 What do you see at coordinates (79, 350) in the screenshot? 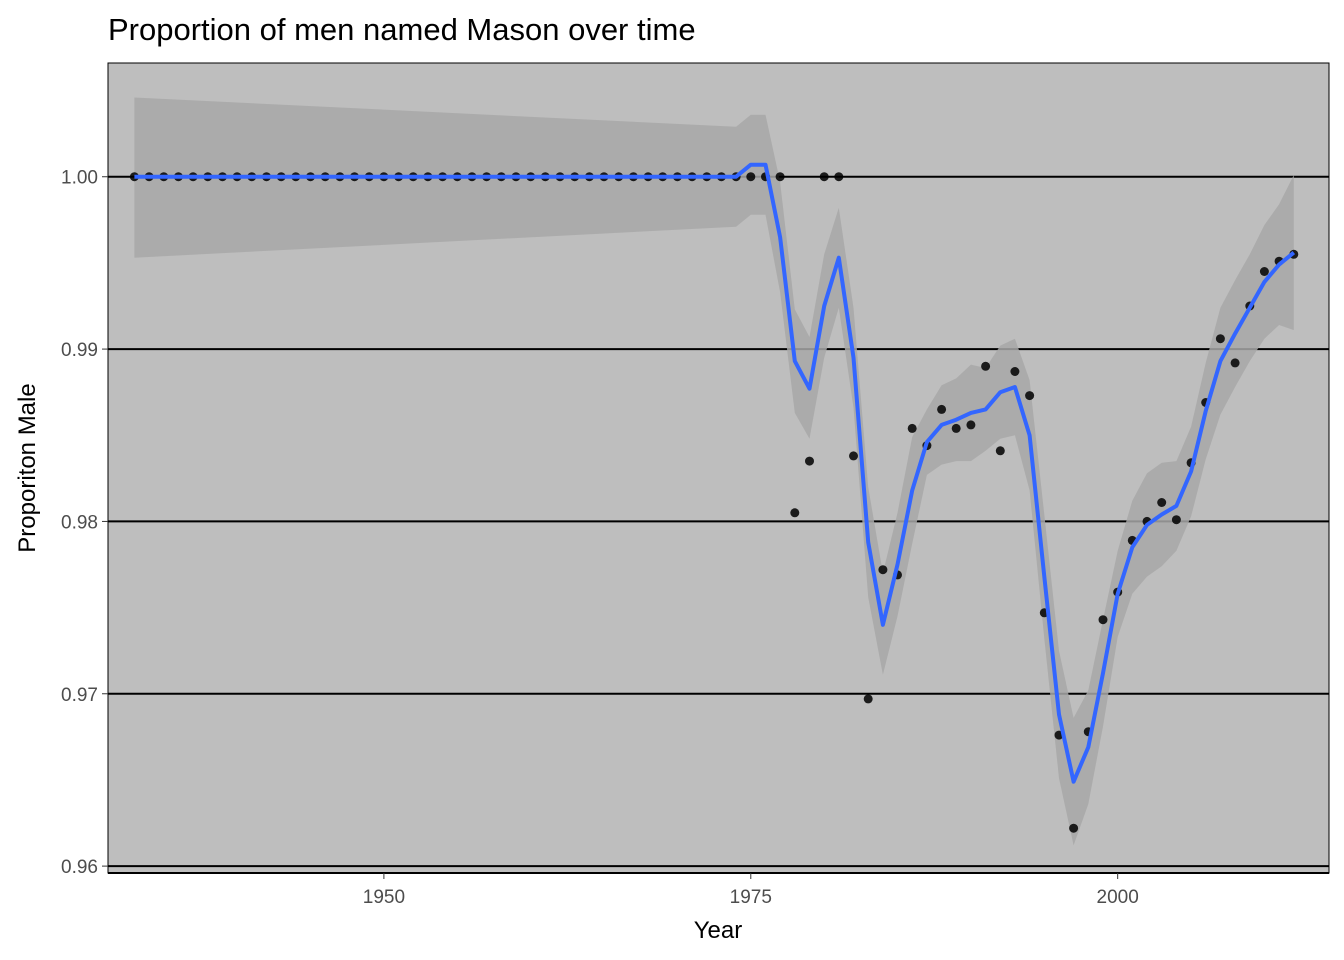
I see `y-tick-label-3: 0.99` at bounding box center [79, 350].